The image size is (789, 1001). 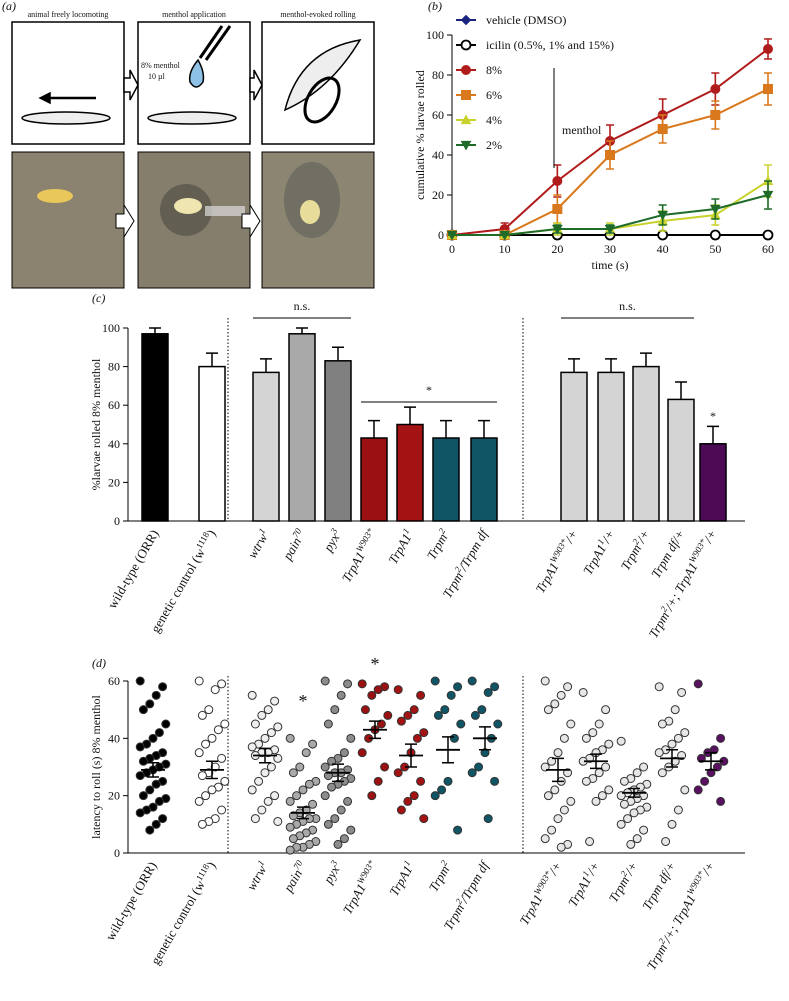 What do you see at coordinates (557, 249) in the screenshot?
I see `x-tick-label: 20` at bounding box center [557, 249].